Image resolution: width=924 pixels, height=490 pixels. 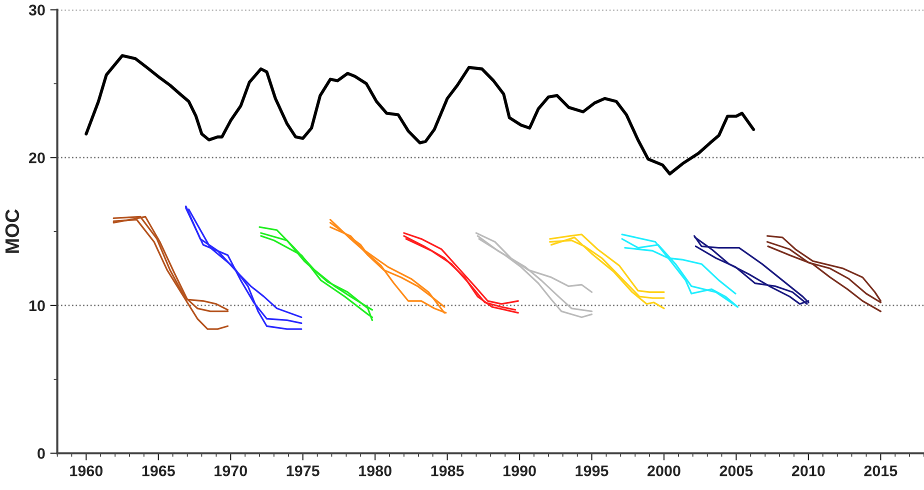 What do you see at coordinates (375, 470) in the screenshot?
I see `x-tick-label: 1980` at bounding box center [375, 470].